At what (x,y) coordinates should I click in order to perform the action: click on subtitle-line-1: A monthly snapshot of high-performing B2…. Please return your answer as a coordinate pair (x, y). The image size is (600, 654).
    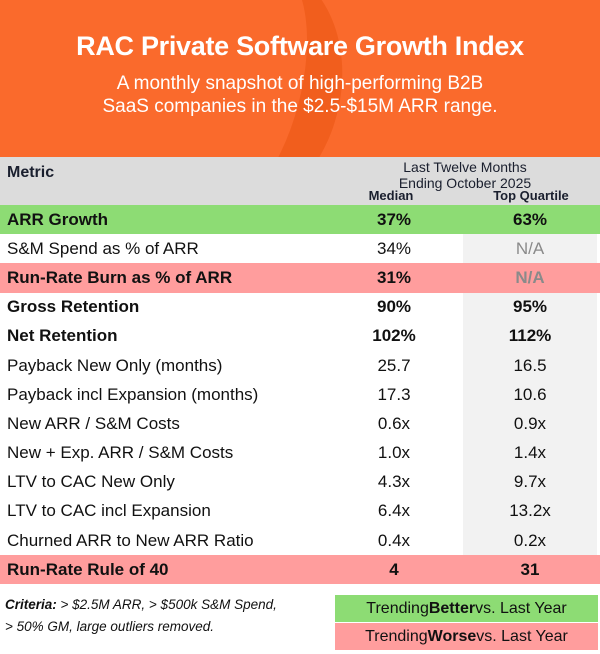
    Looking at the image, I should click on (300, 83).